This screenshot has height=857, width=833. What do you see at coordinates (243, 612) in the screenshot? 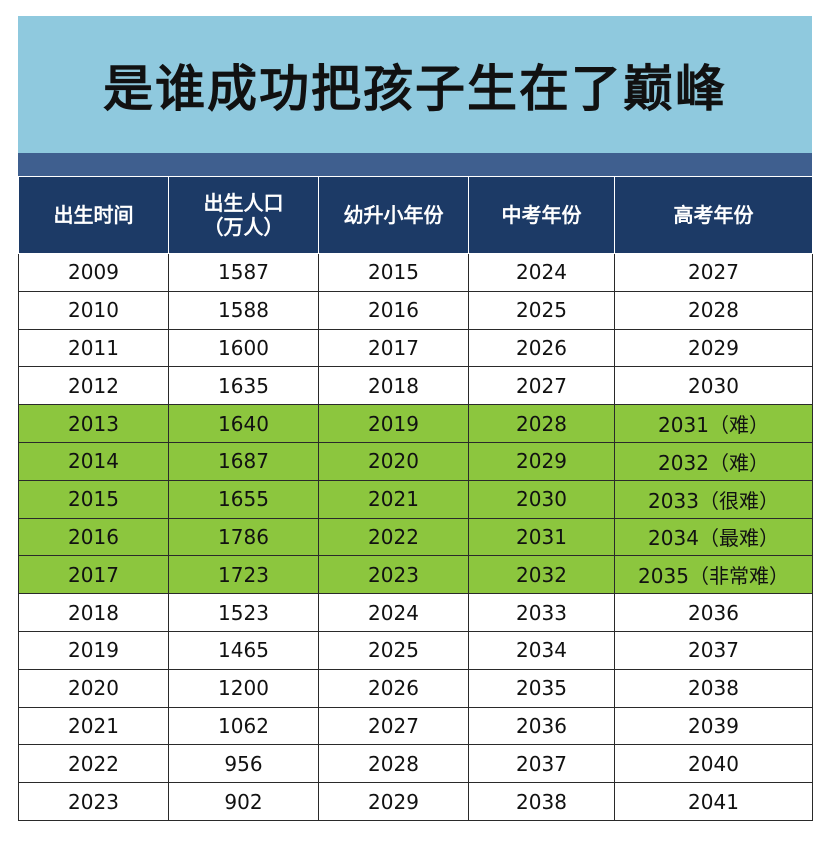
I see `cell-births: 1523` at bounding box center [243, 612].